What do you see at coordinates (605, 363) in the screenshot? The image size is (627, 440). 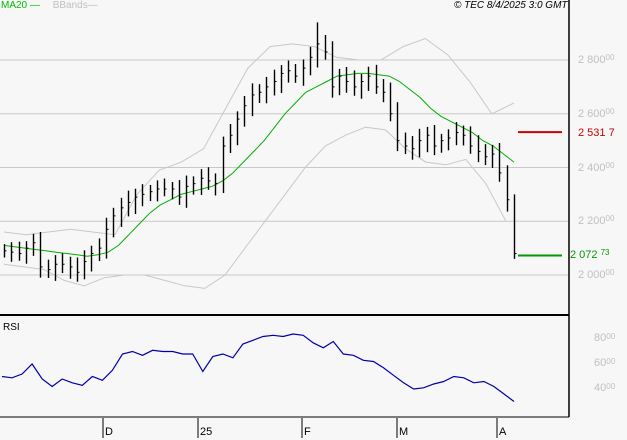 I see `rsi-axis-label: 6000` at bounding box center [605, 363].